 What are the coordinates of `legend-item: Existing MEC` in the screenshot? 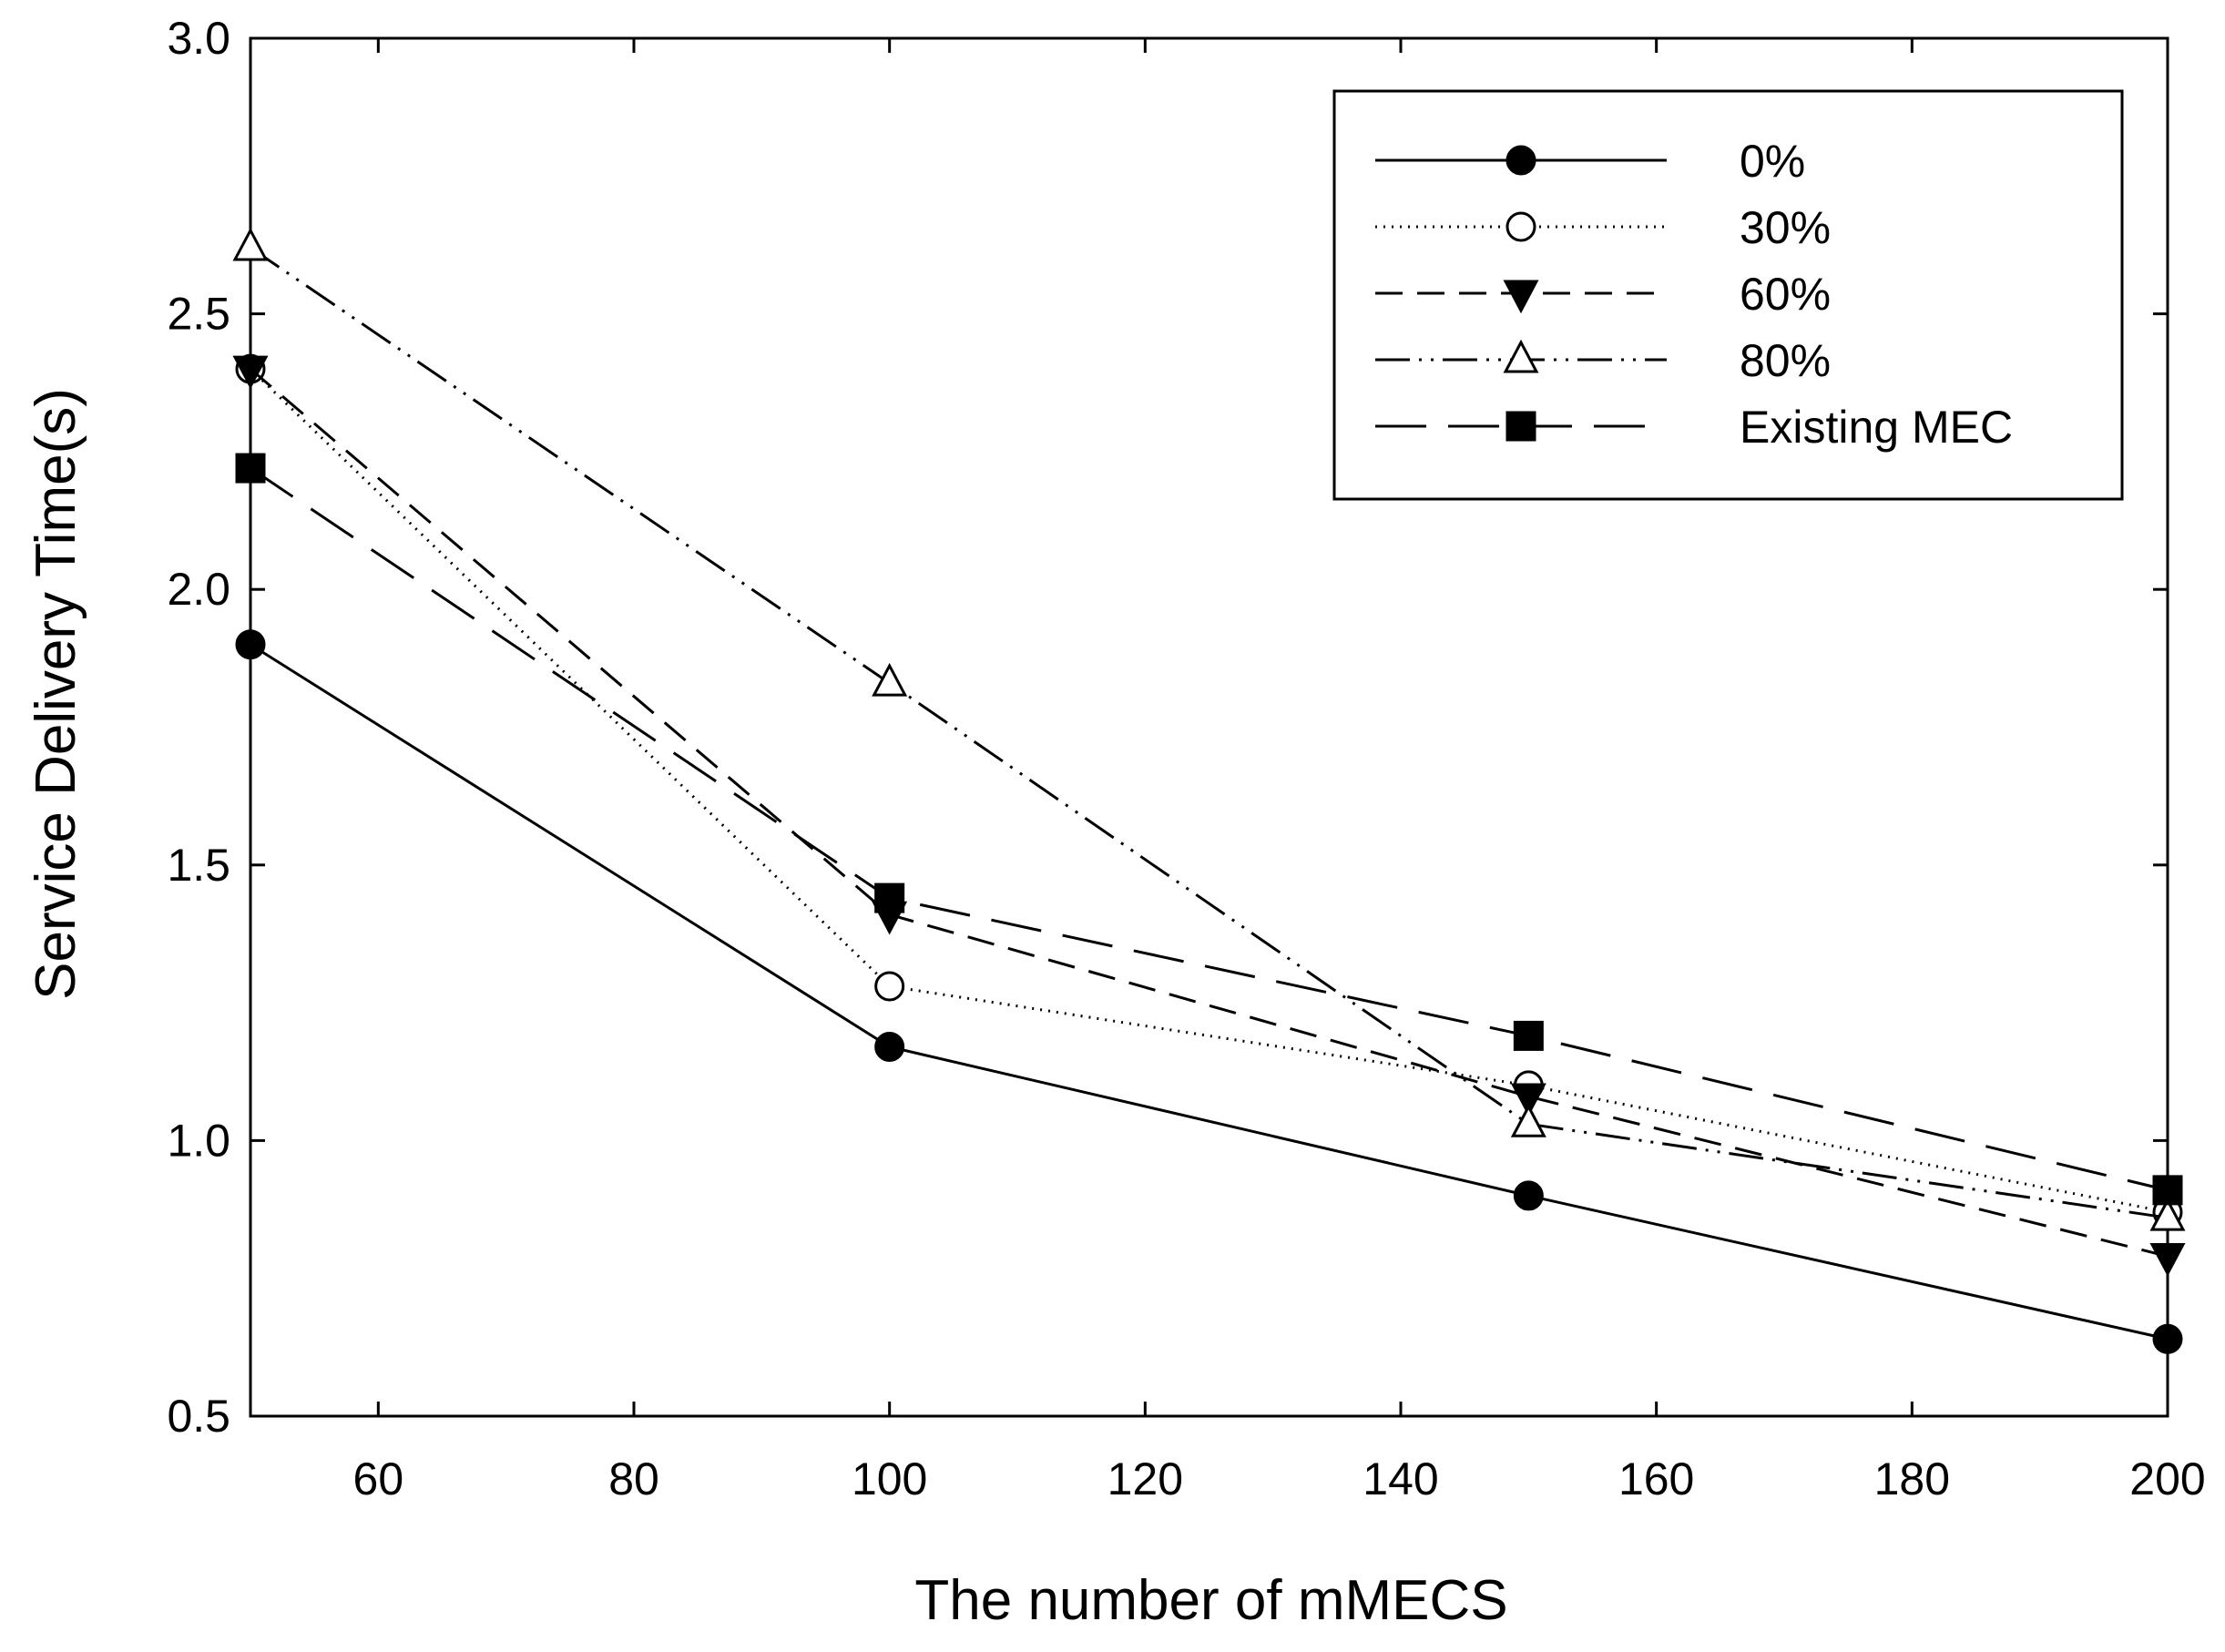 It's located at (1694, 428).